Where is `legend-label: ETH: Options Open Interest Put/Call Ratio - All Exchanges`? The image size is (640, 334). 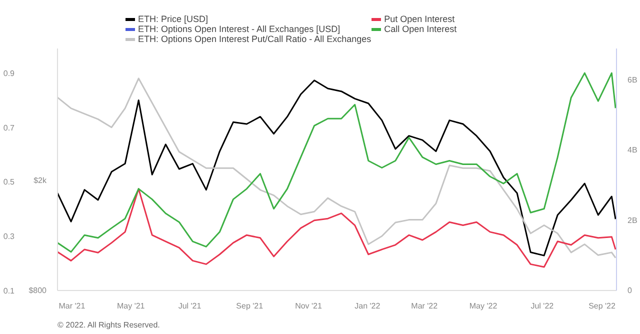 legend-label: ETH: Options Open Interest Put/Call Ratio - All Exchanges is located at coordinates (255, 39).